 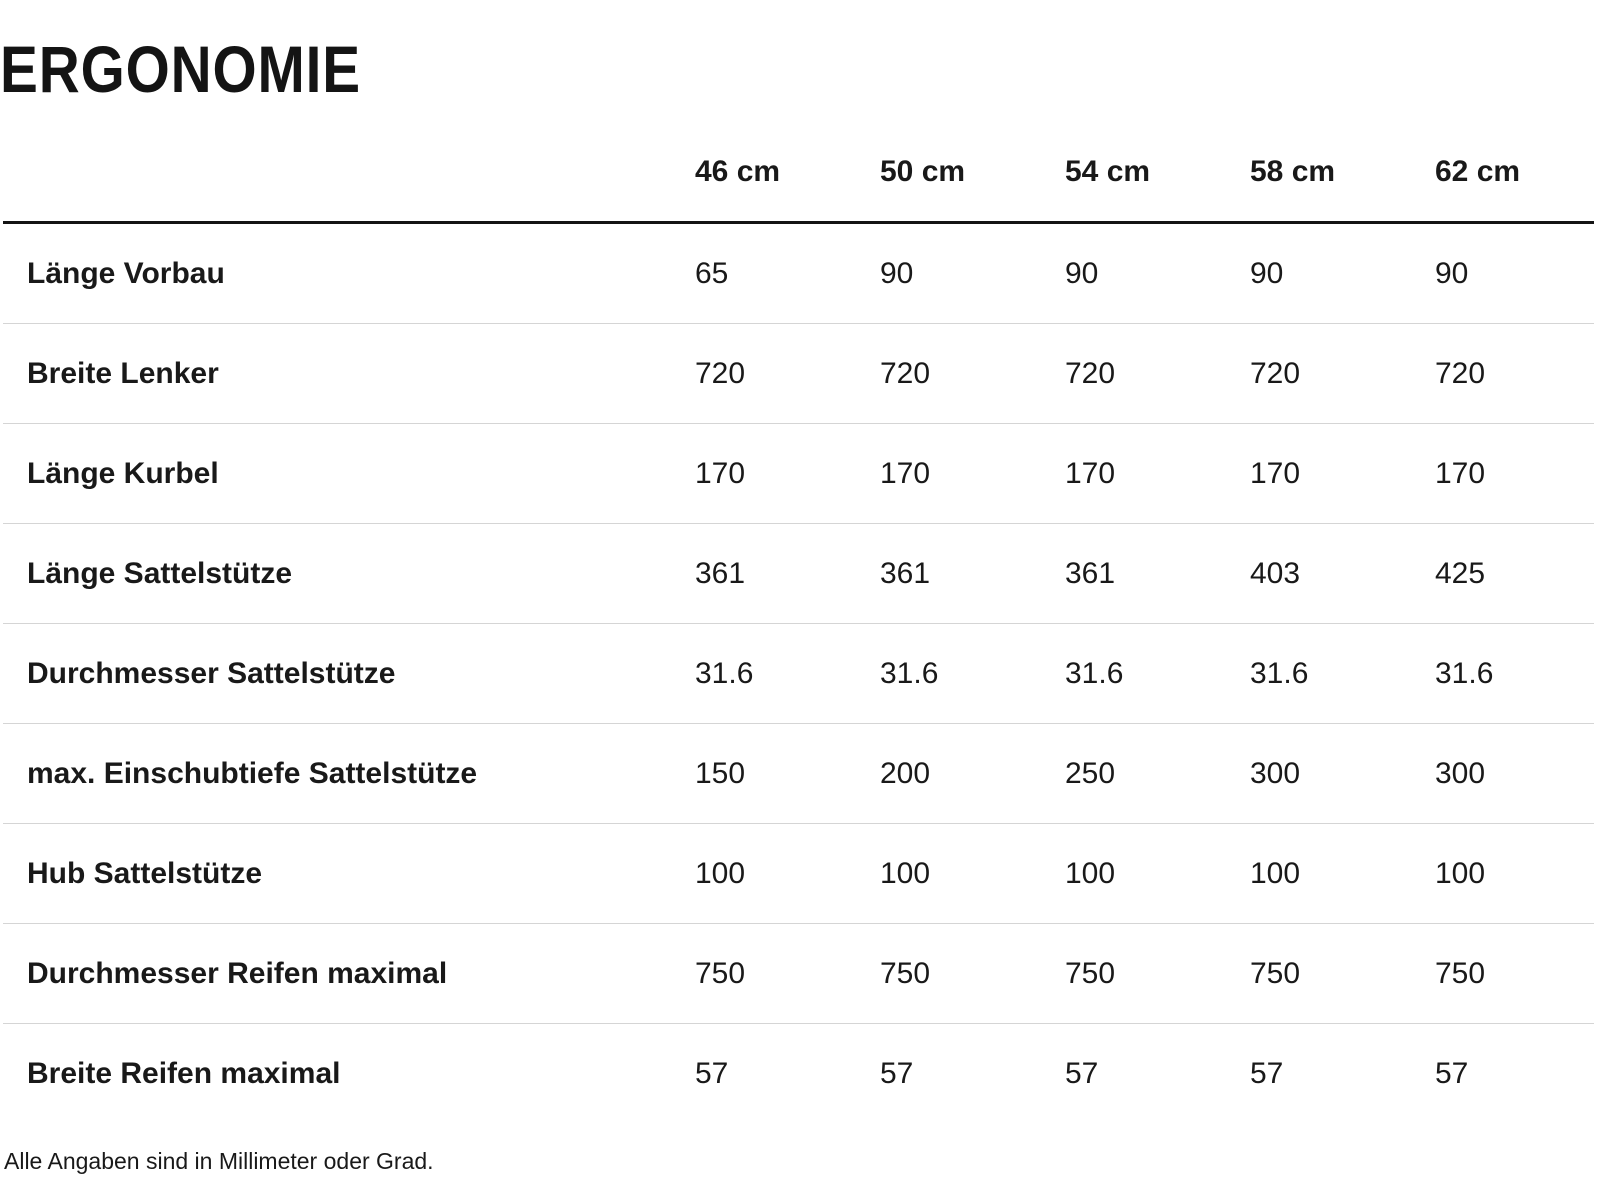 I want to click on column-header: 62 cm, so click(x=1478, y=171).